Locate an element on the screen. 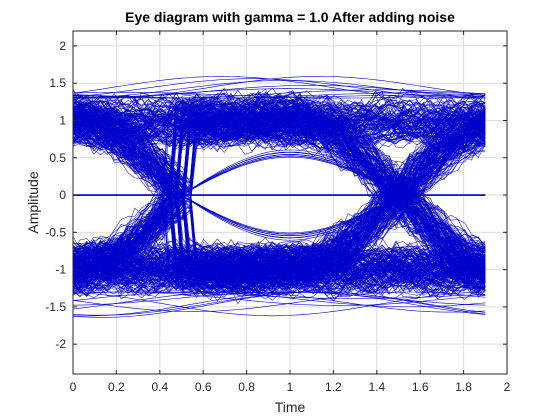  y-tick-label: -1 is located at coordinates (60, 270).